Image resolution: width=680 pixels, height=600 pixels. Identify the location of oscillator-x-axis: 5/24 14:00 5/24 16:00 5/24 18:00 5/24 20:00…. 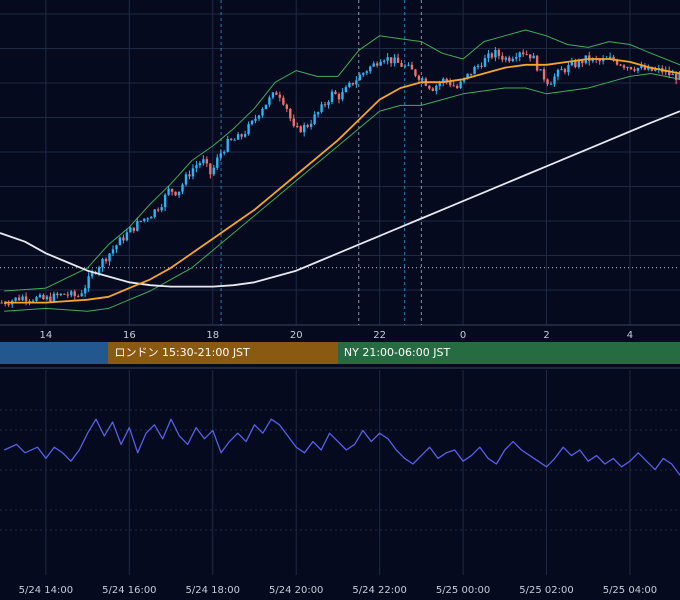
(338, 590).